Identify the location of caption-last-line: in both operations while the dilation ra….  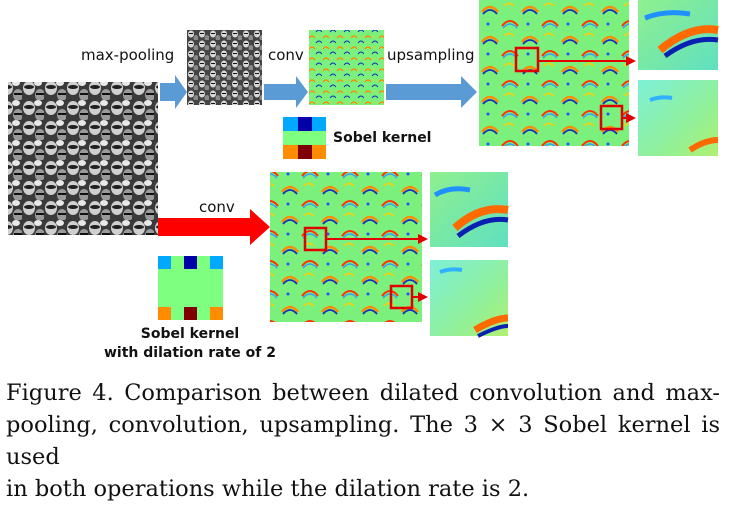
(268, 489).